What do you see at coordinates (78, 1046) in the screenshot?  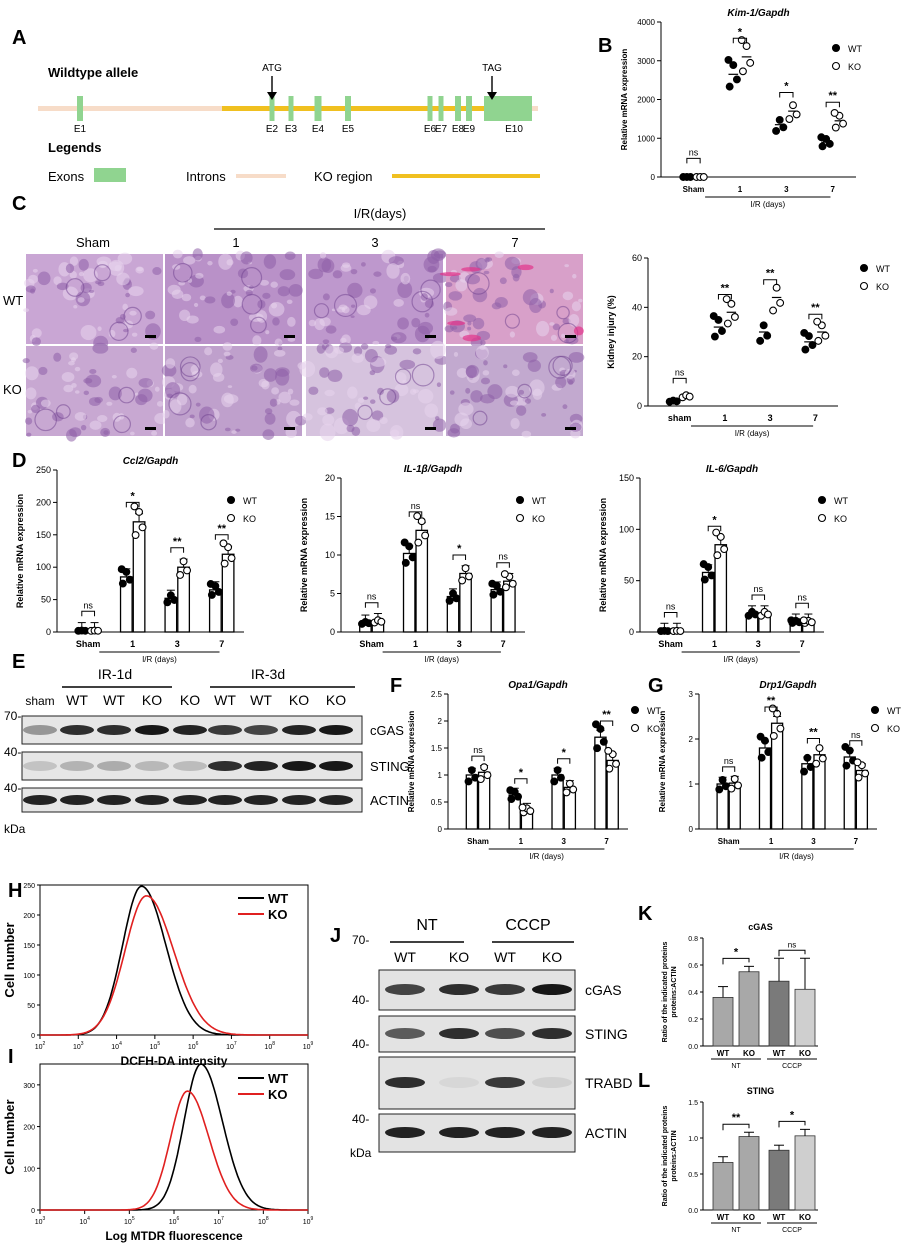 I see `x-tick-label: 10³` at bounding box center [78, 1046].